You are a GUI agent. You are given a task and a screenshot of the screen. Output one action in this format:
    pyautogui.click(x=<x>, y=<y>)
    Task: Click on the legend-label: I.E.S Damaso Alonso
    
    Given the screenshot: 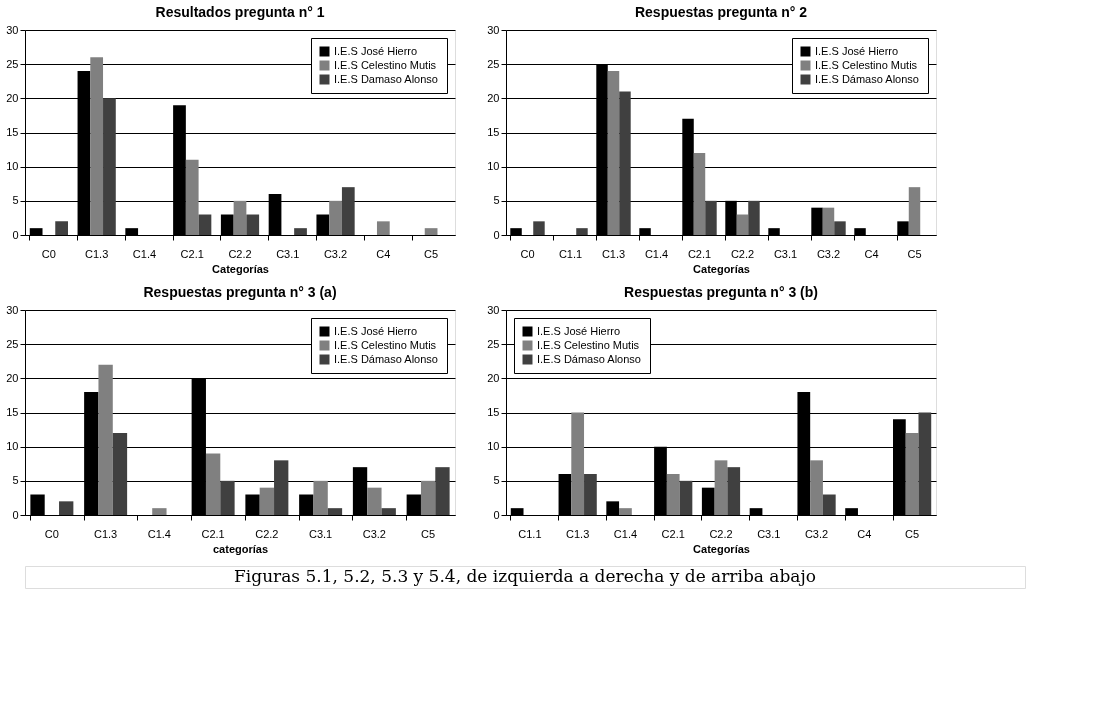 What is the action you would take?
    pyautogui.click(x=386, y=78)
    